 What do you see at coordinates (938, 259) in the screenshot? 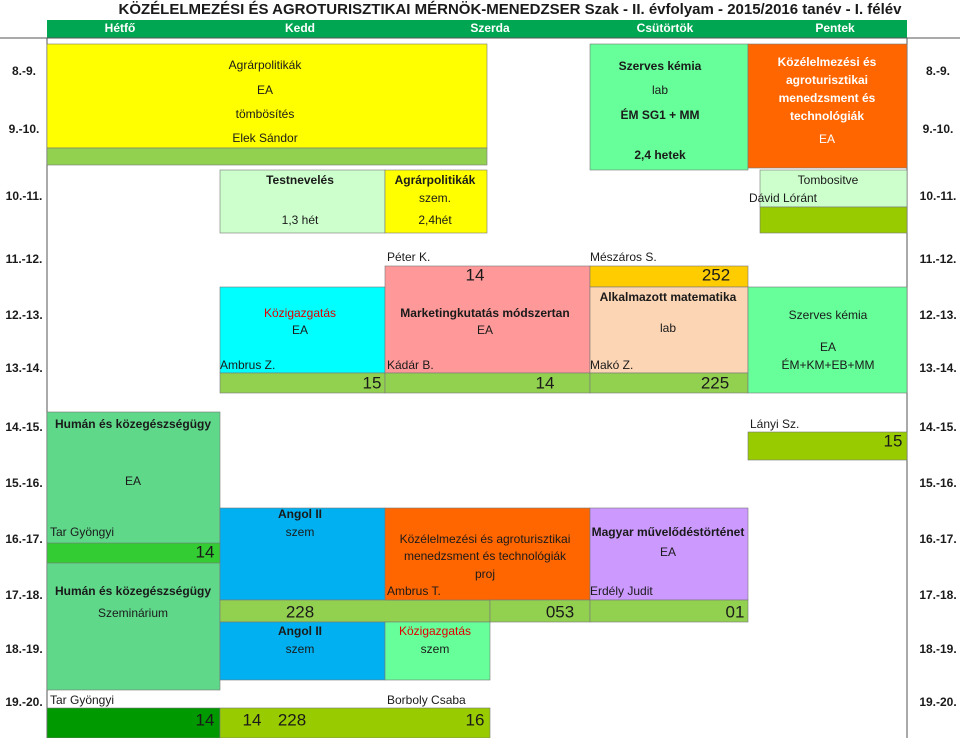
I see `time-slot-right: 11.-12.` at bounding box center [938, 259].